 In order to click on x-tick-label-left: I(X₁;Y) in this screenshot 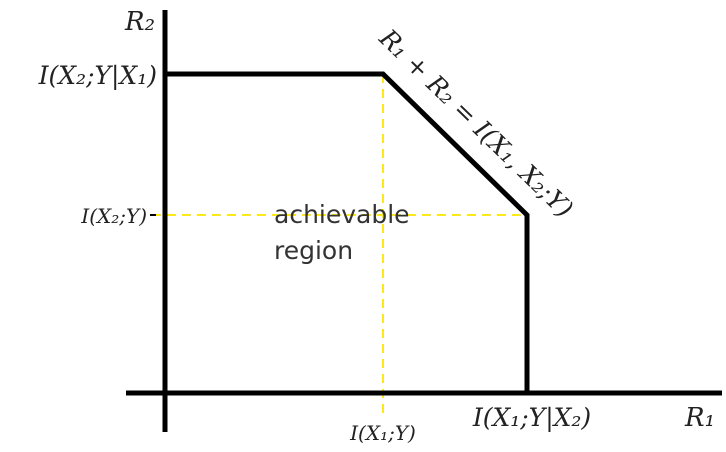, I will do `click(382, 433)`.